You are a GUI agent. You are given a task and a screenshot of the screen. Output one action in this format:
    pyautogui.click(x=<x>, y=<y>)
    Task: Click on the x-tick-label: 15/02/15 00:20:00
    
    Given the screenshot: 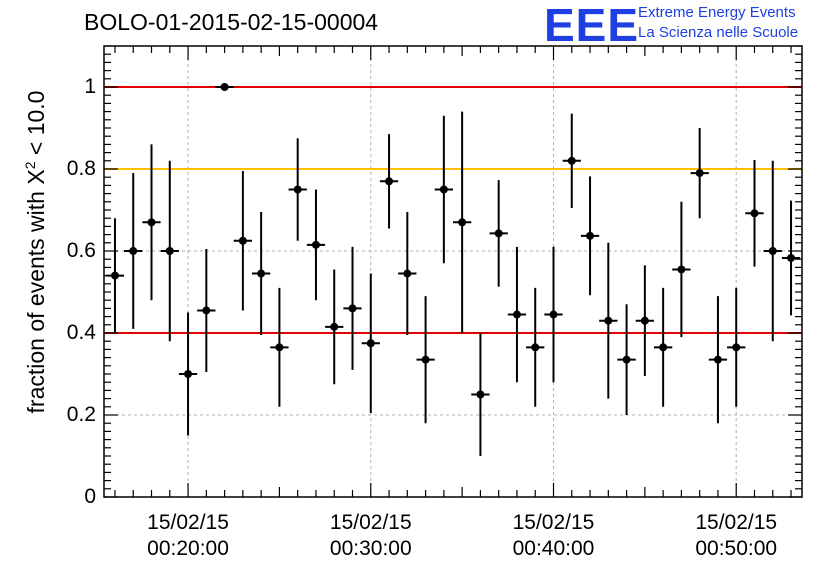 What is the action you would take?
    pyautogui.click(x=188, y=536)
    